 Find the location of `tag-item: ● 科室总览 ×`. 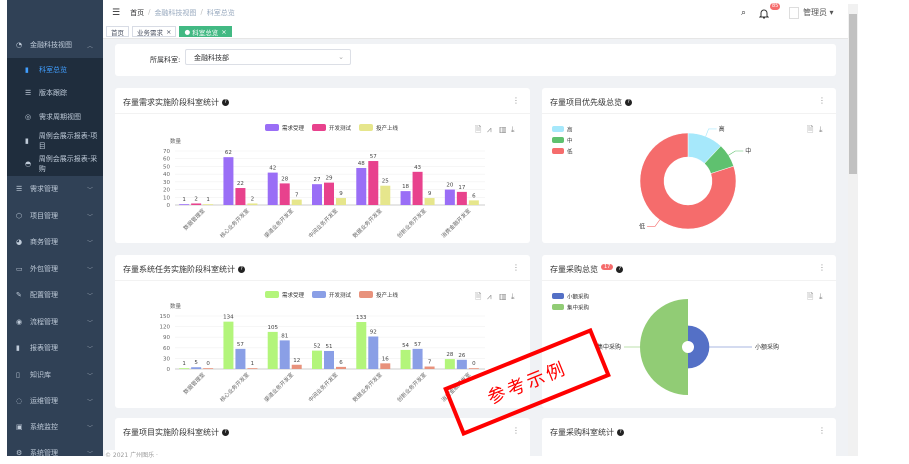

tag-item: ● 科室总览 × is located at coordinates (205, 31).